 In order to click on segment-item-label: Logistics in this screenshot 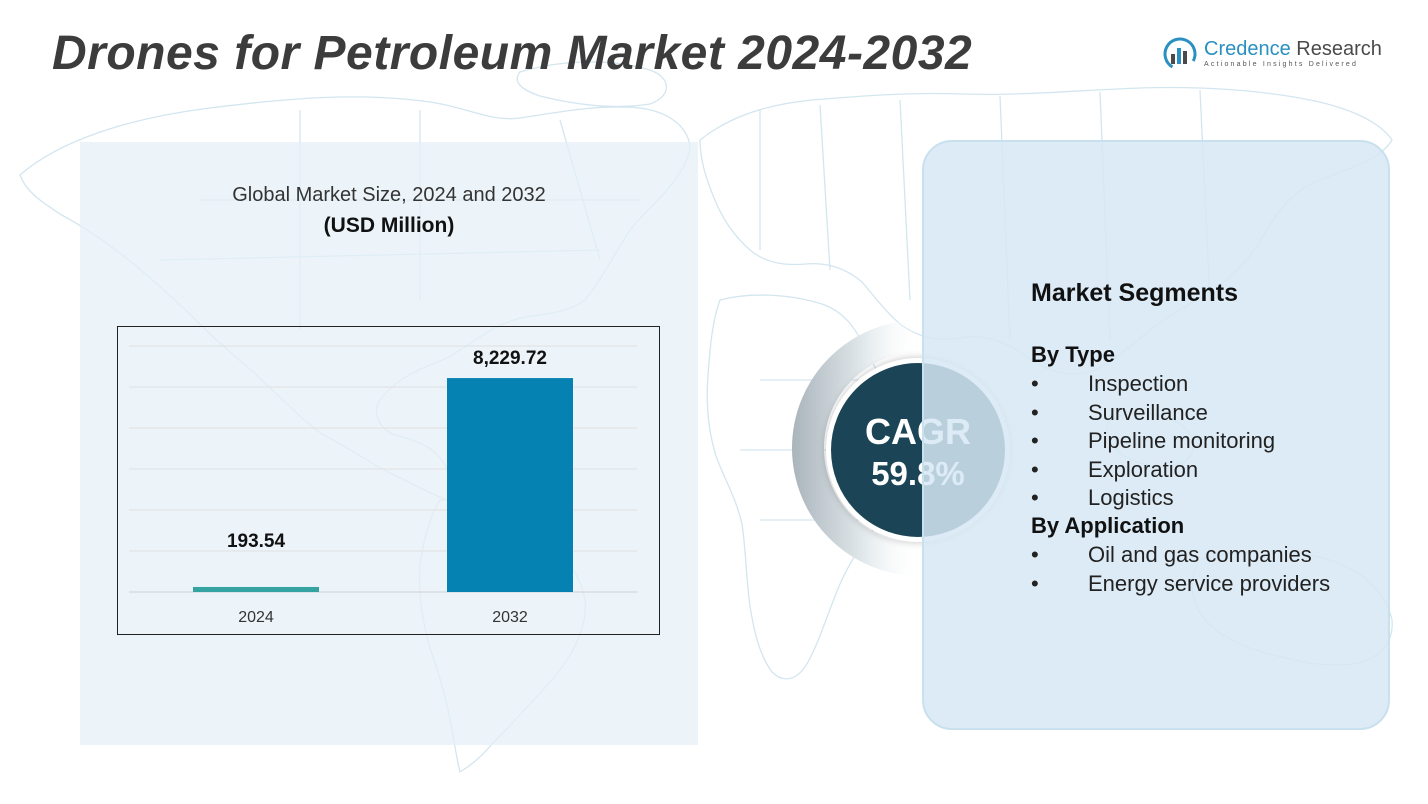, I will do `click(1131, 497)`.